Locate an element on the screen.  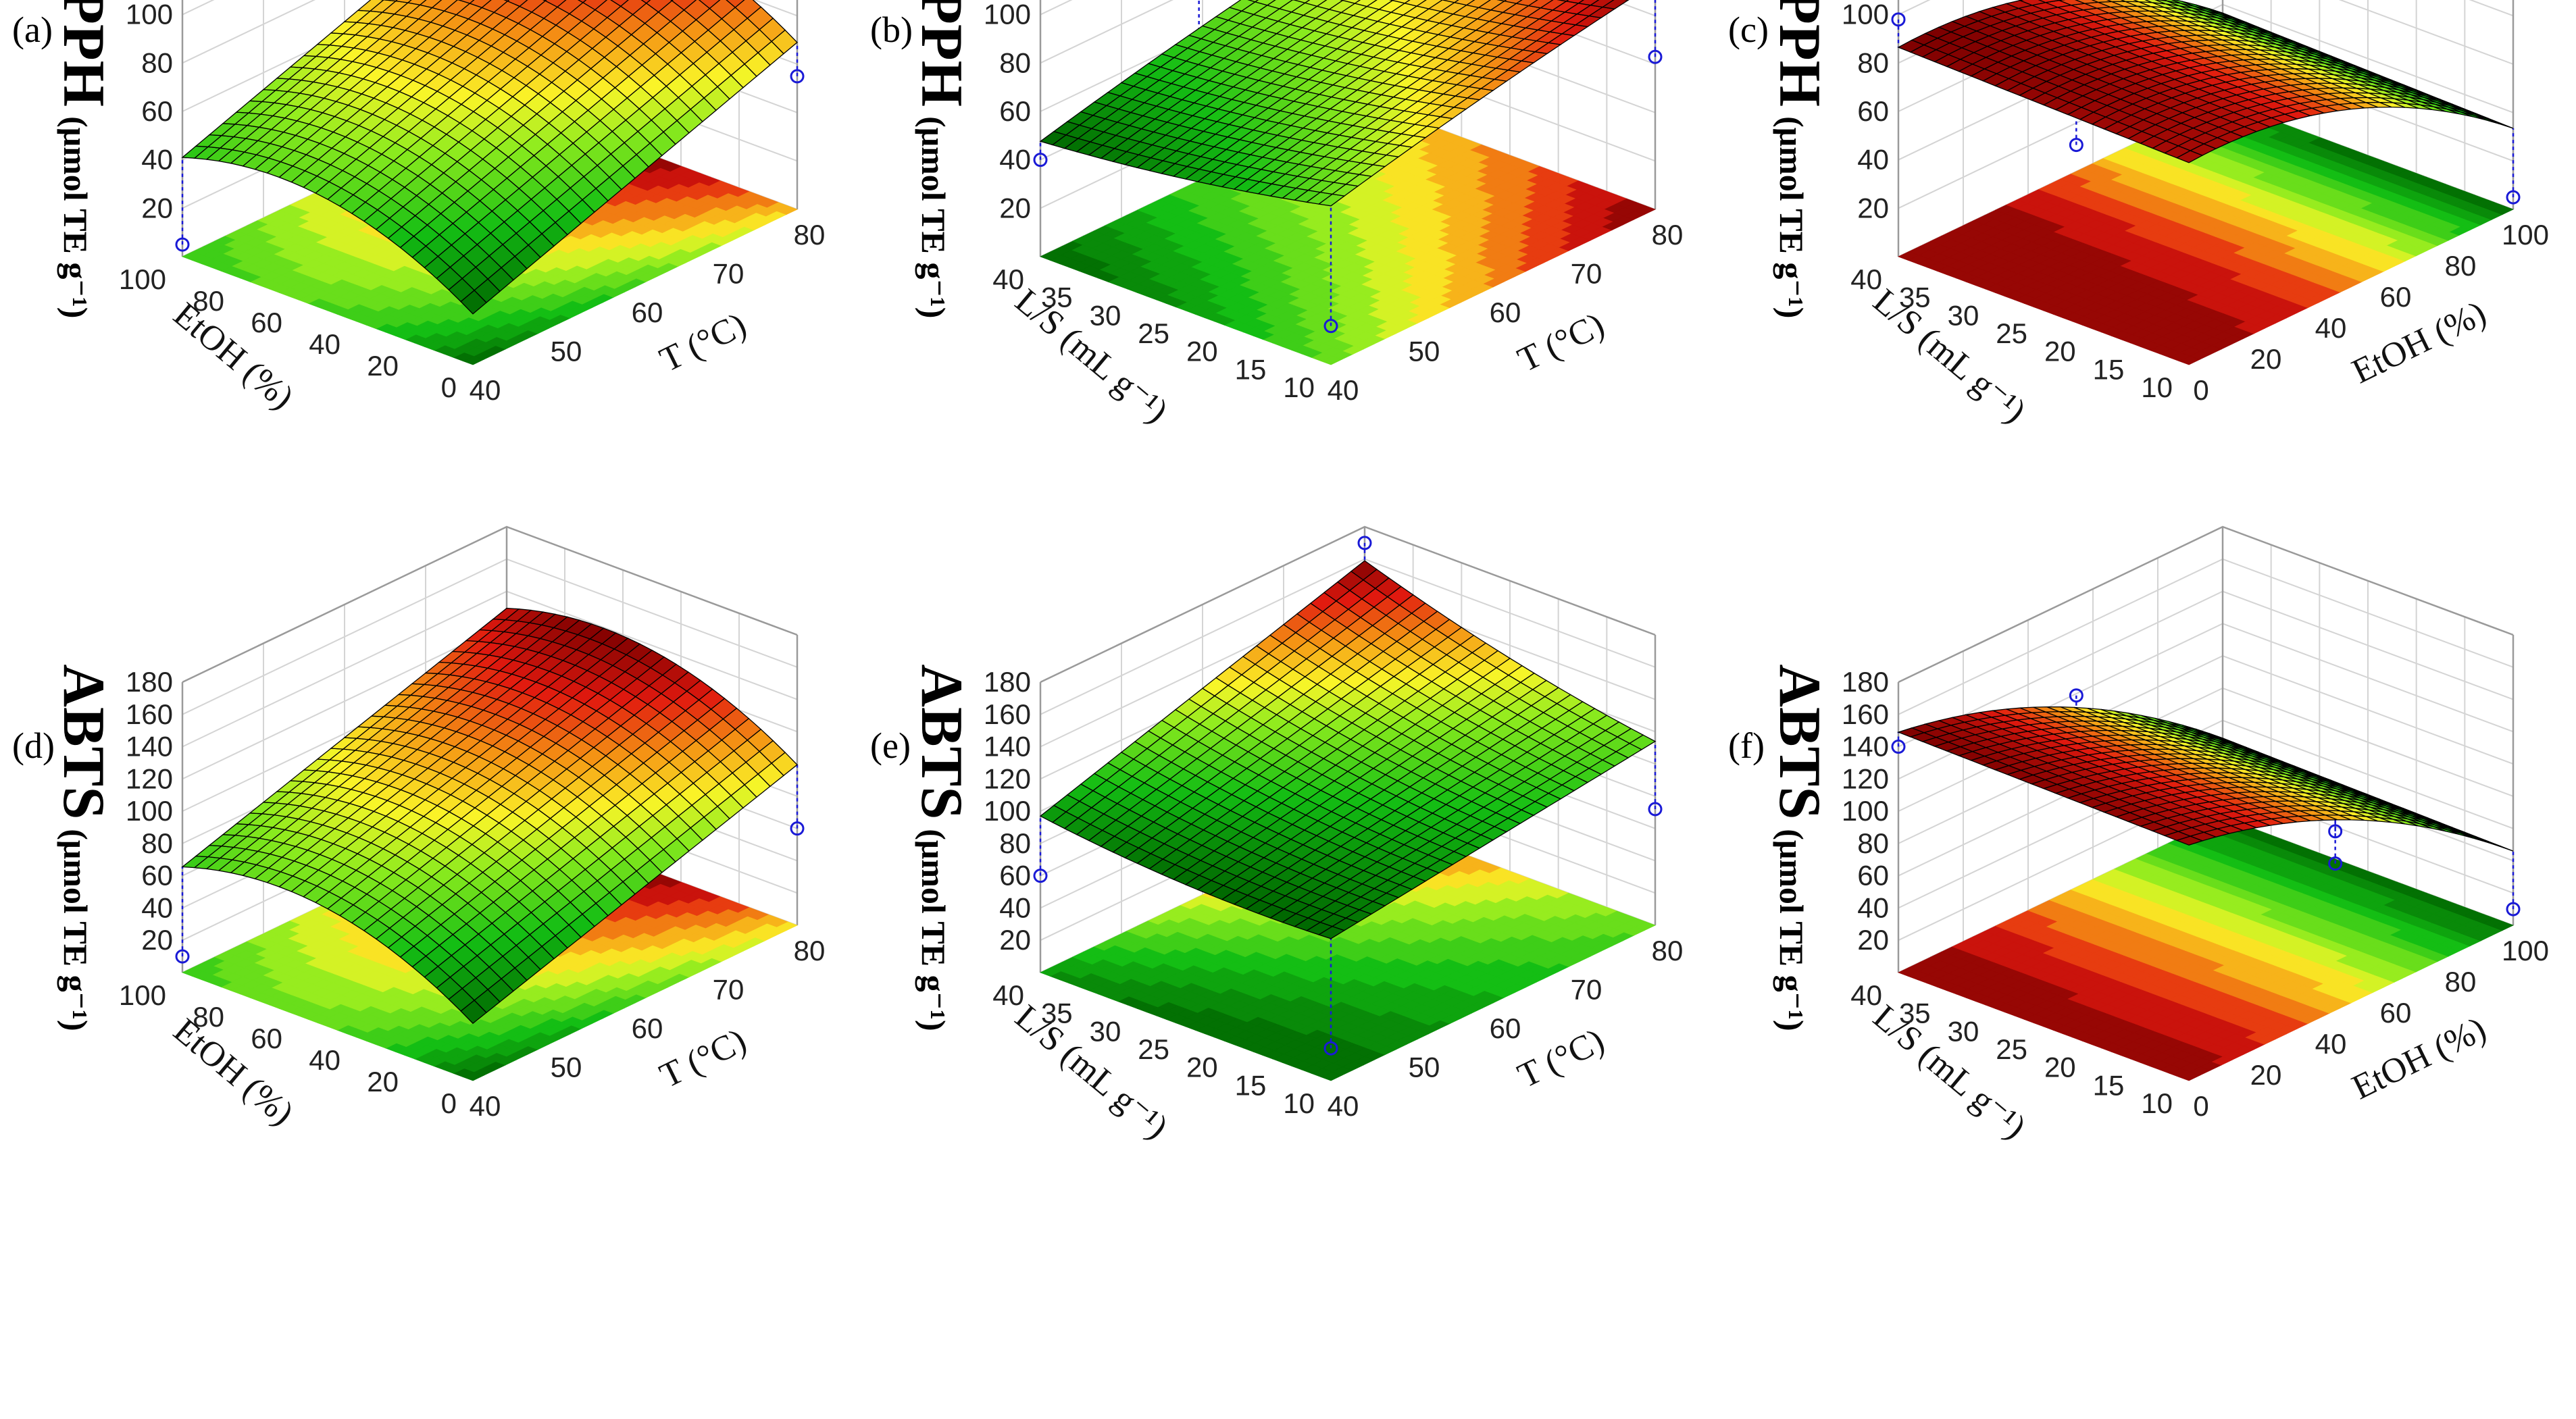
y-tick-label: 0 is located at coordinates (449, 387).